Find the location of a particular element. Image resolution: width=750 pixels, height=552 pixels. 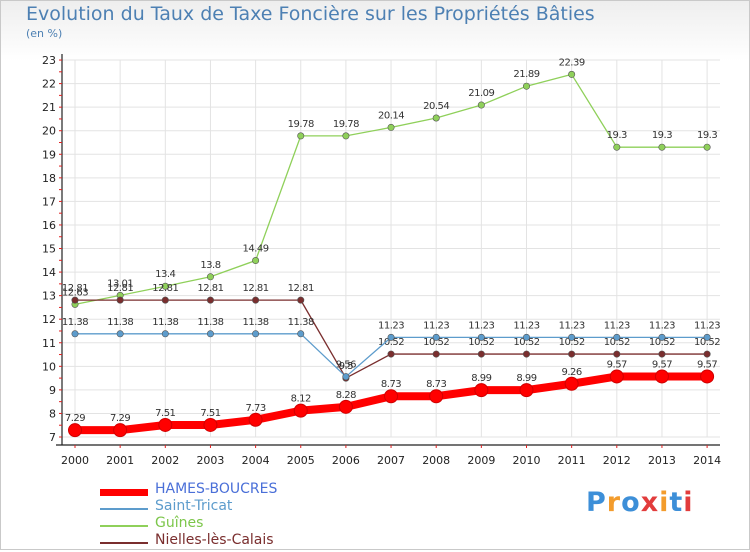

data-label: 20.14 is located at coordinates (391, 115).